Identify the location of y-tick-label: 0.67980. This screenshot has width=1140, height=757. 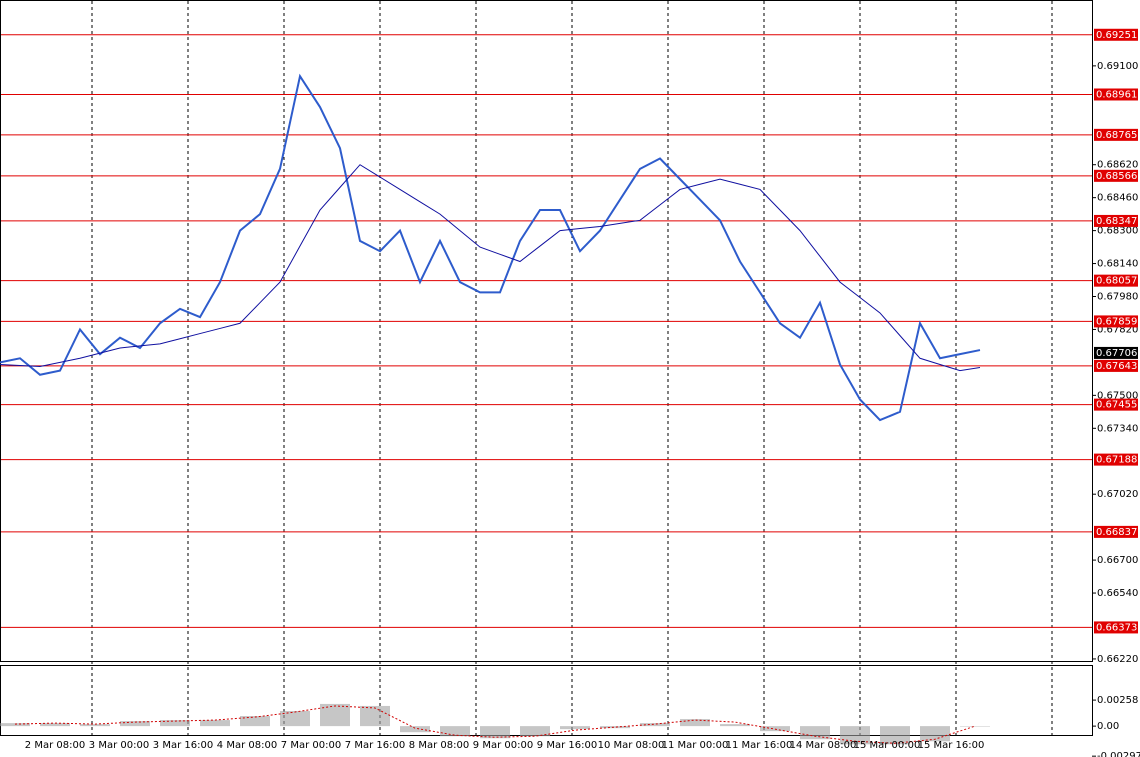
(1117, 297).